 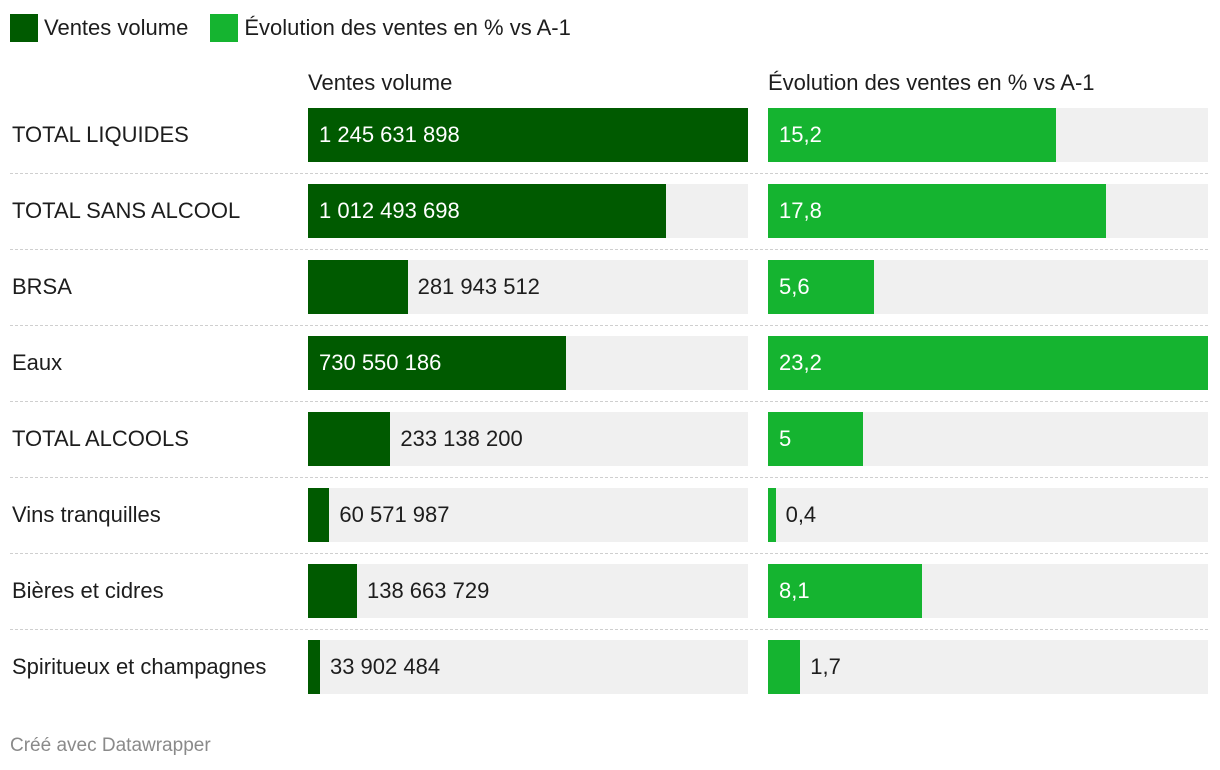 What do you see at coordinates (785, 438) in the screenshot?
I see `evolution-value-label: 5` at bounding box center [785, 438].